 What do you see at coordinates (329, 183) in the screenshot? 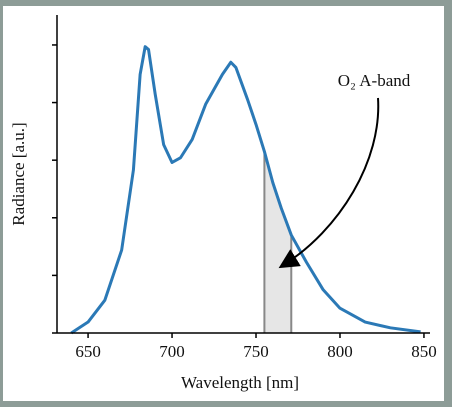
I see `annotation-arrow` at bounding box center [329, 183].